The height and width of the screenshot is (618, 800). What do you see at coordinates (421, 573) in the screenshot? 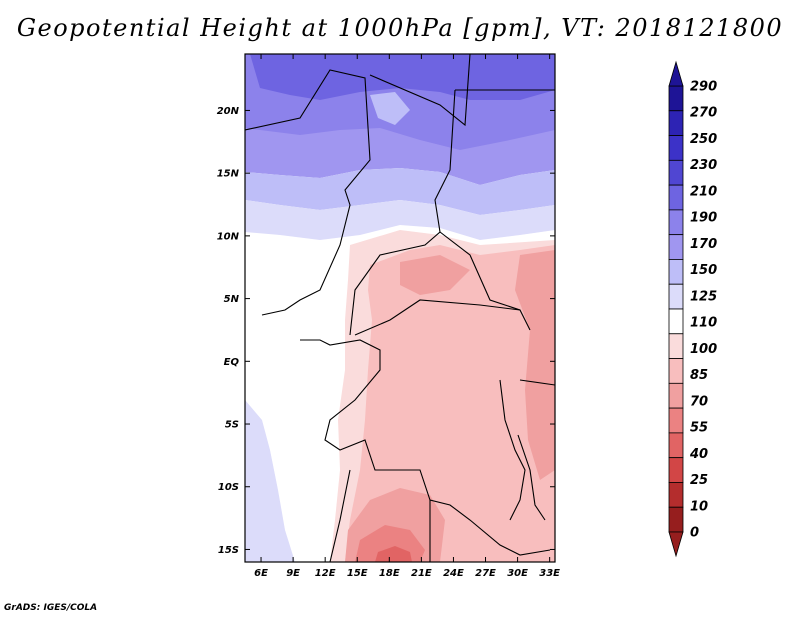
I see `lon-tick-label: 21E` at bounding box center [421, 573].